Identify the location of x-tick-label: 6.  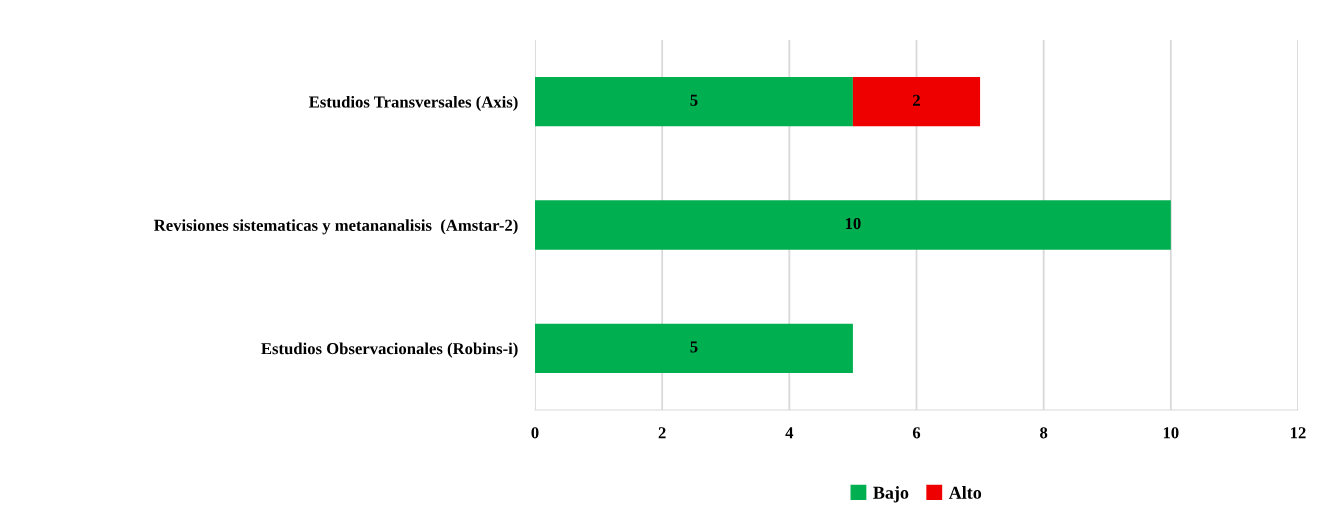
(916, 433).